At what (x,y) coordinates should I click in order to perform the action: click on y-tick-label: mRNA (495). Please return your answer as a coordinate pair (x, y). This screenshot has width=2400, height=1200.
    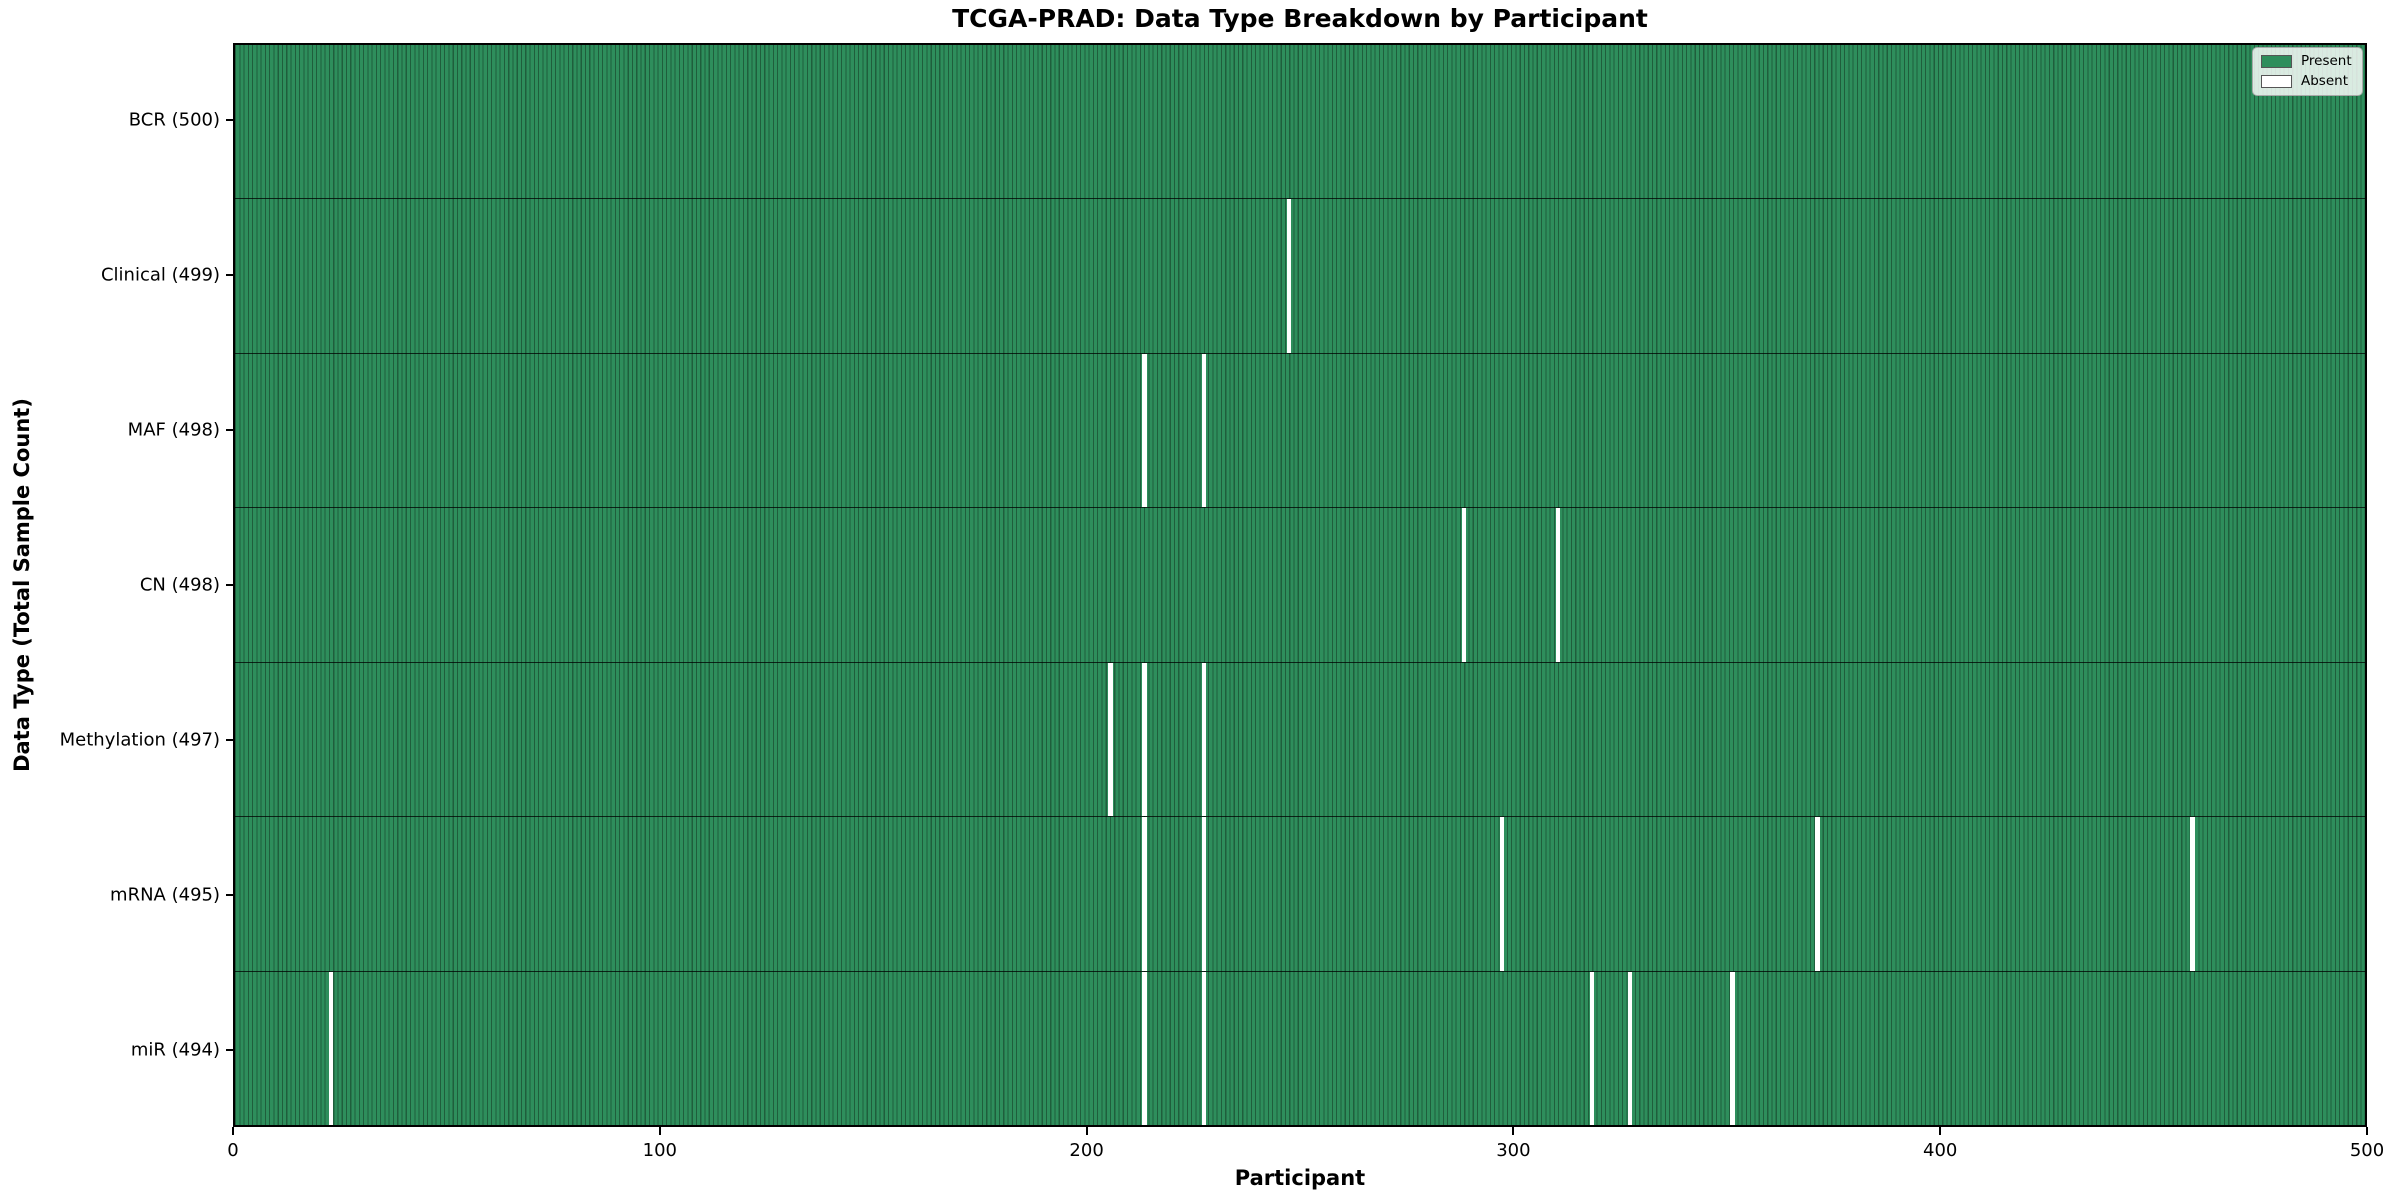
    Looking at the image, I should click on (165, 895).